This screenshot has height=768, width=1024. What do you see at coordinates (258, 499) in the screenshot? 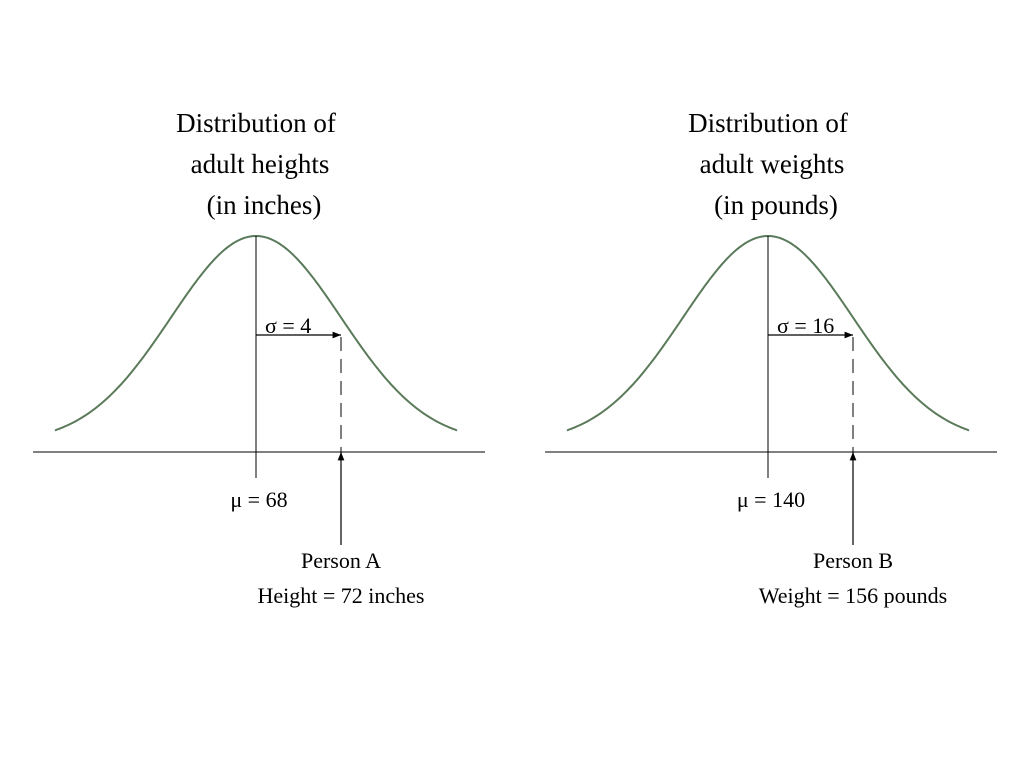
I see `mu-label: μ = 68` at bounding box center [258, 499].